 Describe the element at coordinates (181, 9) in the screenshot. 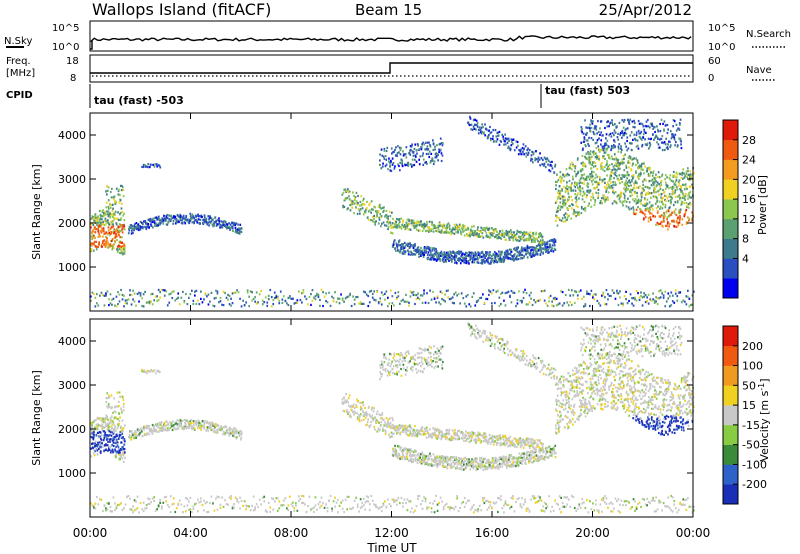

I see `header-site: Wallops Island (fitACF)` at that location.